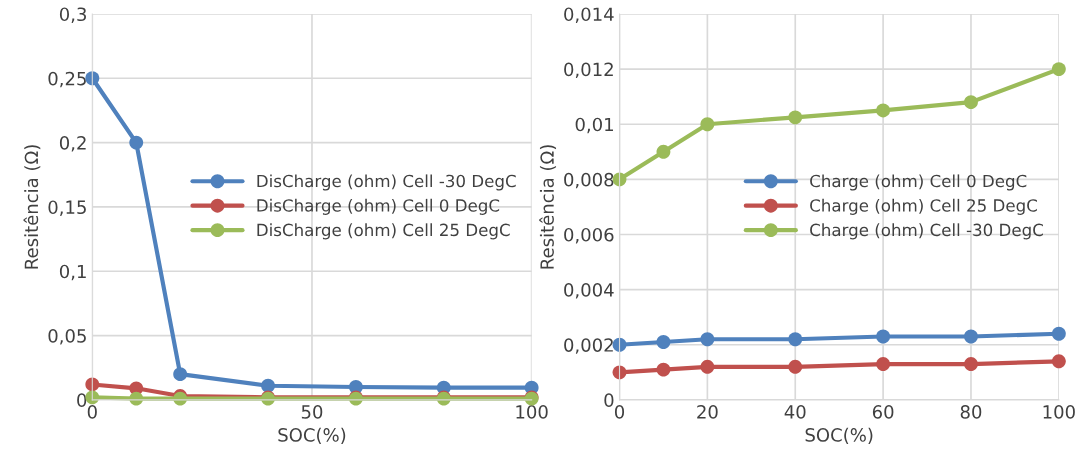 This screenshot has height=465, width=1086. I want to click on legend-label: DisCharge (ohm) Cell -30 DegC, so click(386, 182).